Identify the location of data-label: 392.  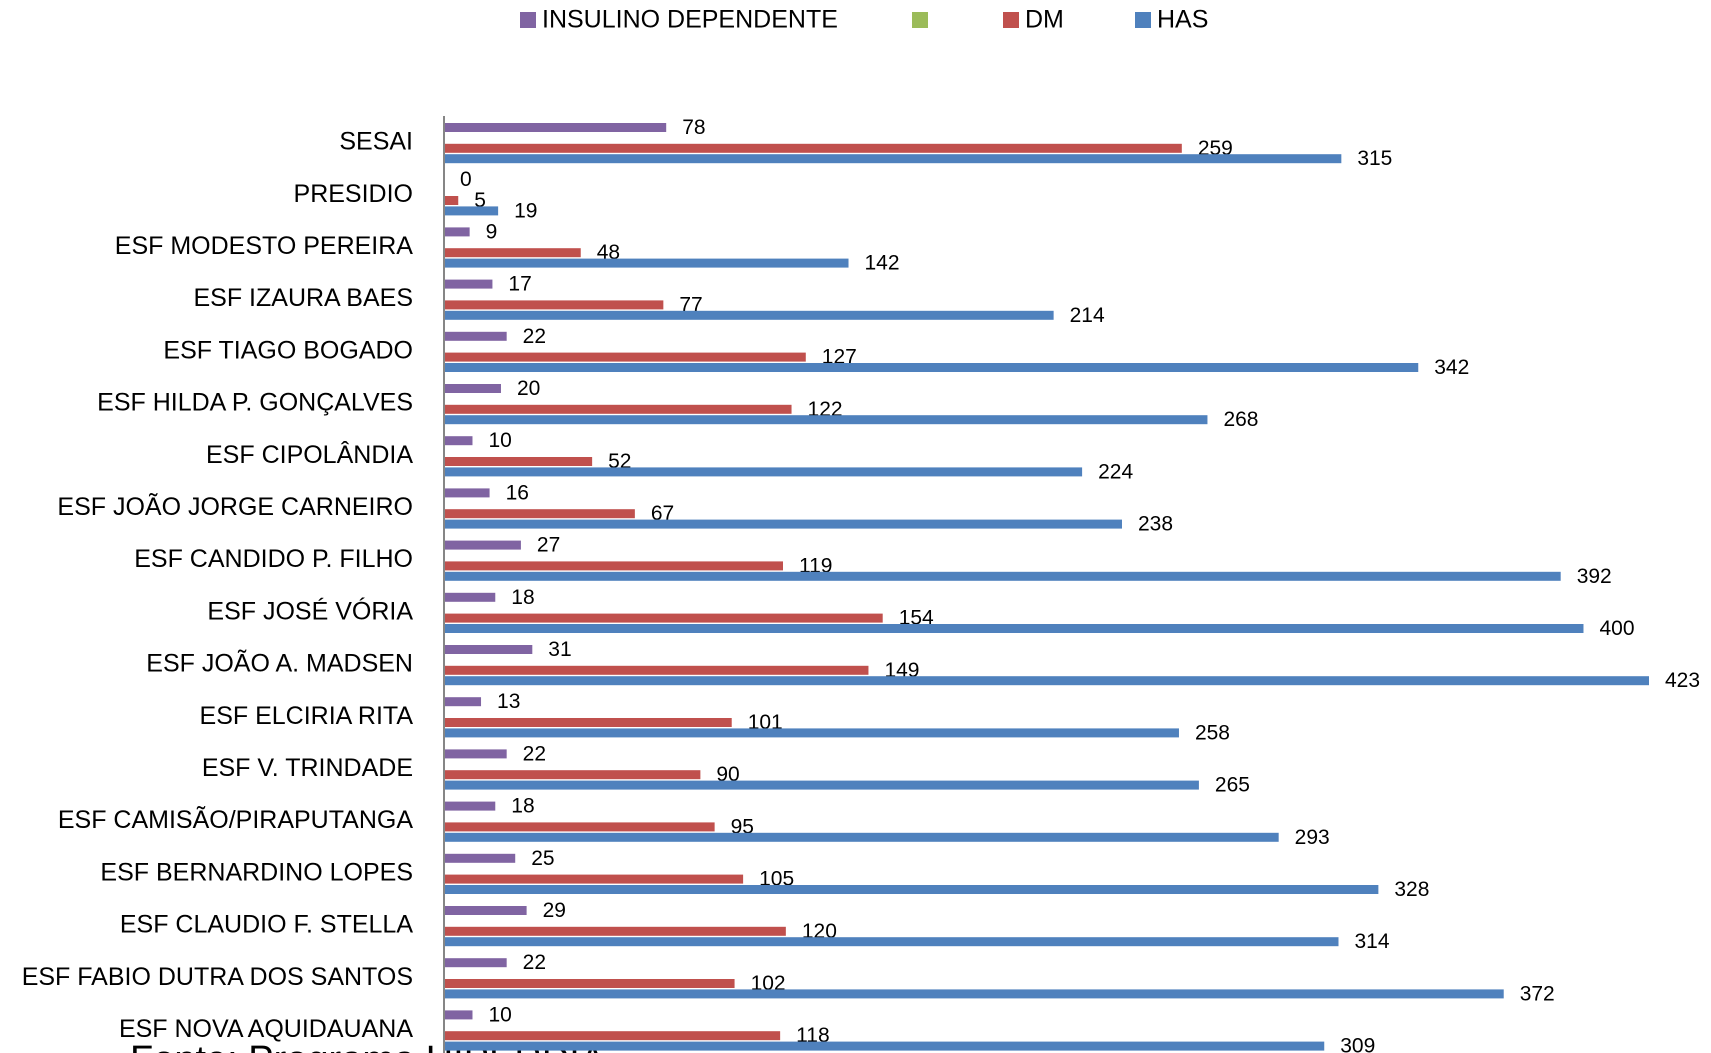
(1594, 576).